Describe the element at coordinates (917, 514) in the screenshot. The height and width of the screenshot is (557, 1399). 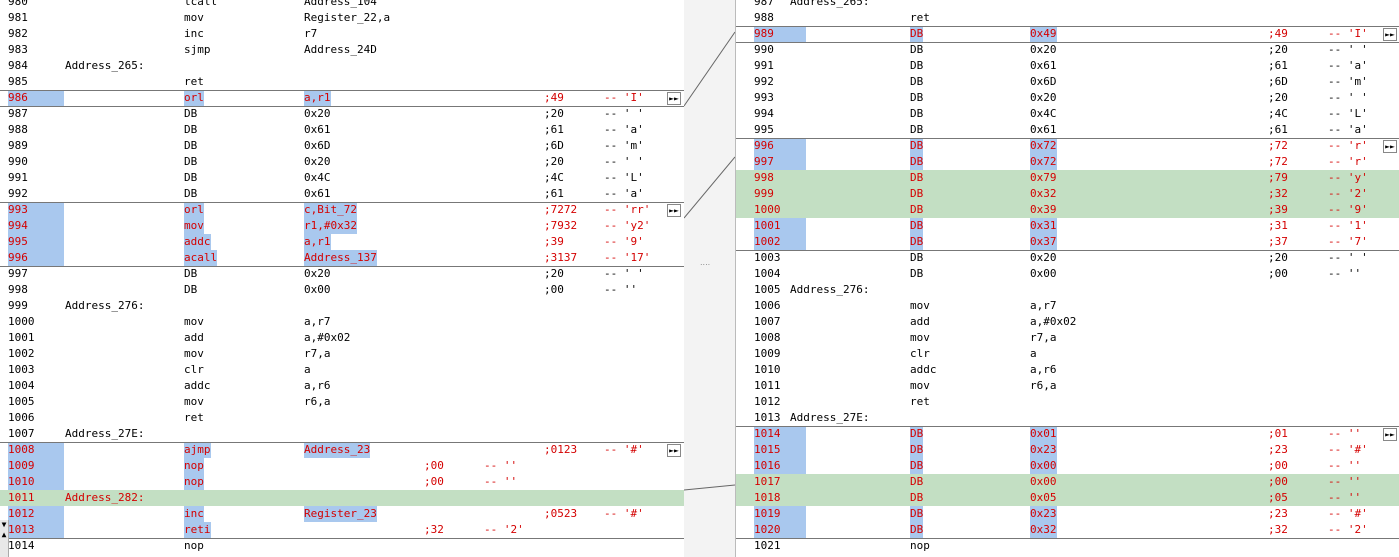
I see `mnemonic: DB` at that location.